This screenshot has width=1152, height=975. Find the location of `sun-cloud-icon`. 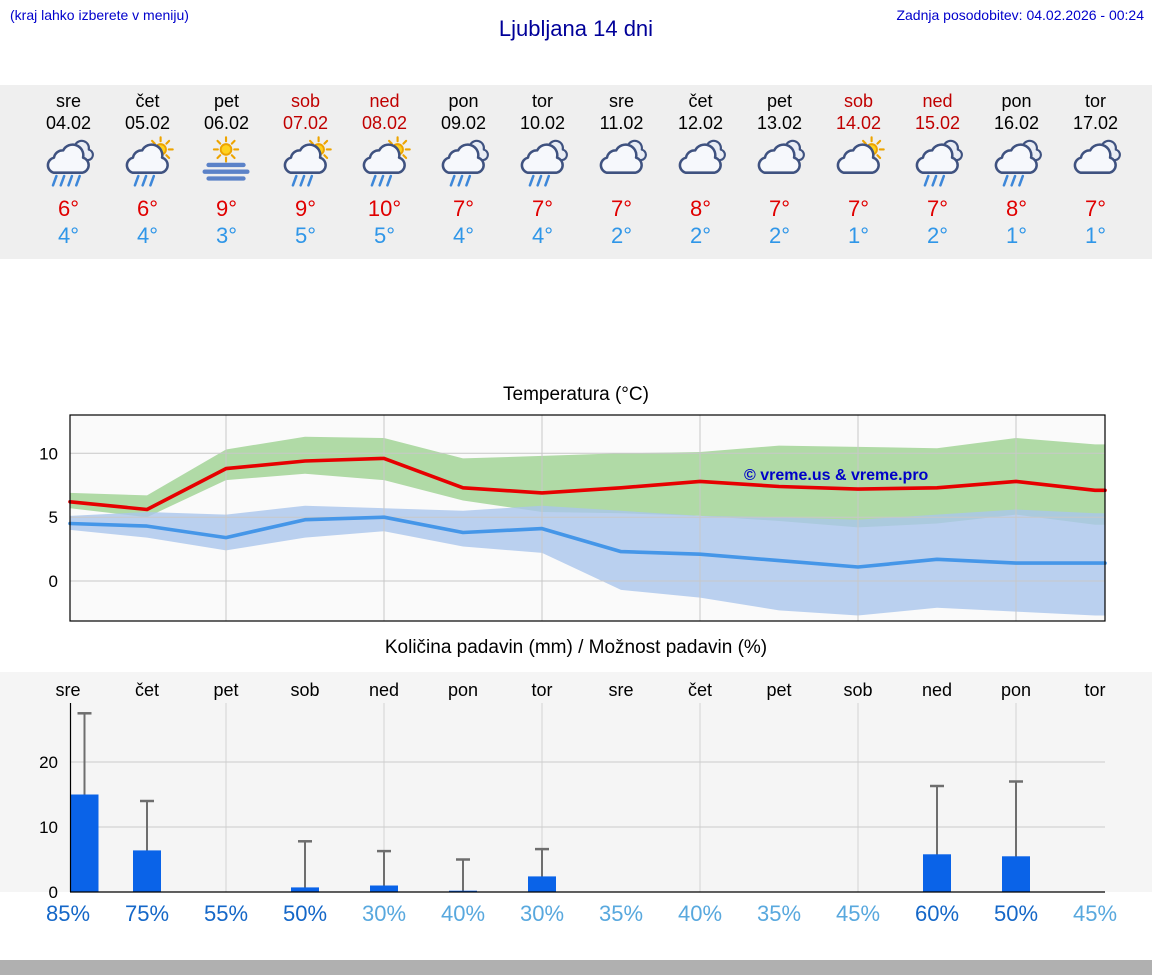

sun-cloud-icon is located at coordinates (860, 155).